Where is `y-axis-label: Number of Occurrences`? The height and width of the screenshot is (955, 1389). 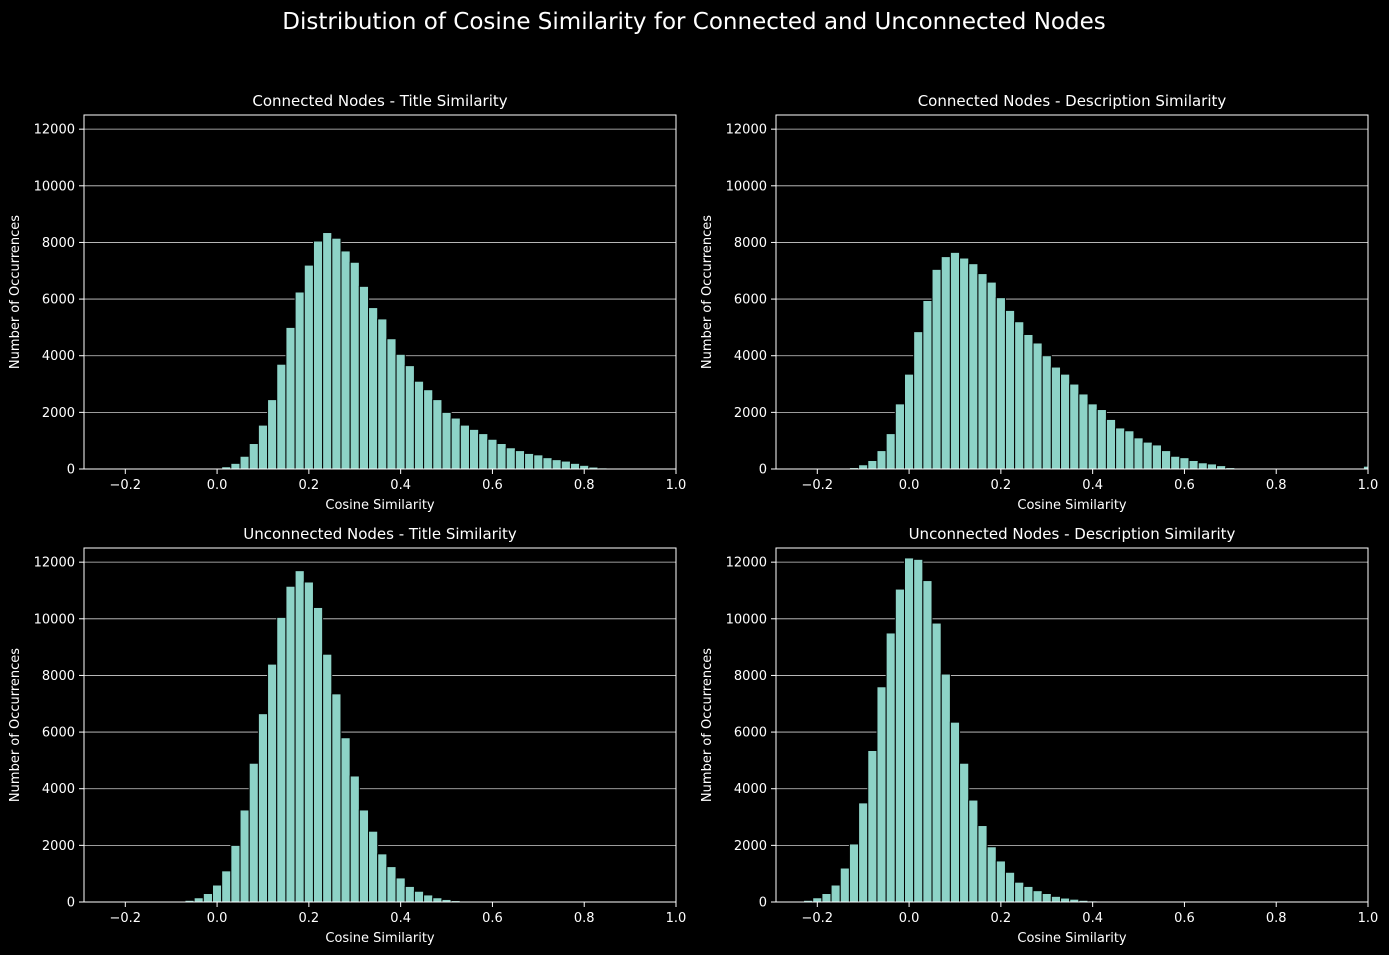
y-axis-label: Number of Occurrences is located at coordinates (15, 292).